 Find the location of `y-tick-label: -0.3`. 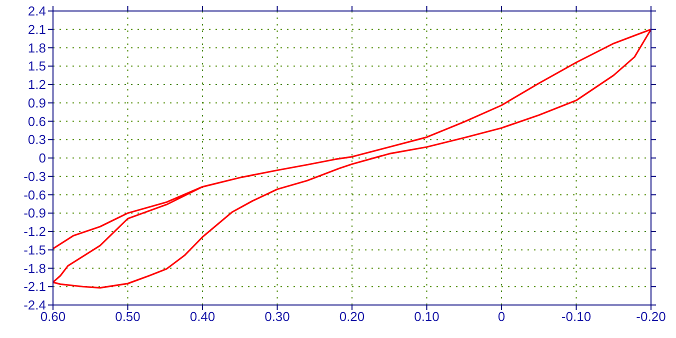

y-tick-label: -0.3 is located at coordinates (35, 176).